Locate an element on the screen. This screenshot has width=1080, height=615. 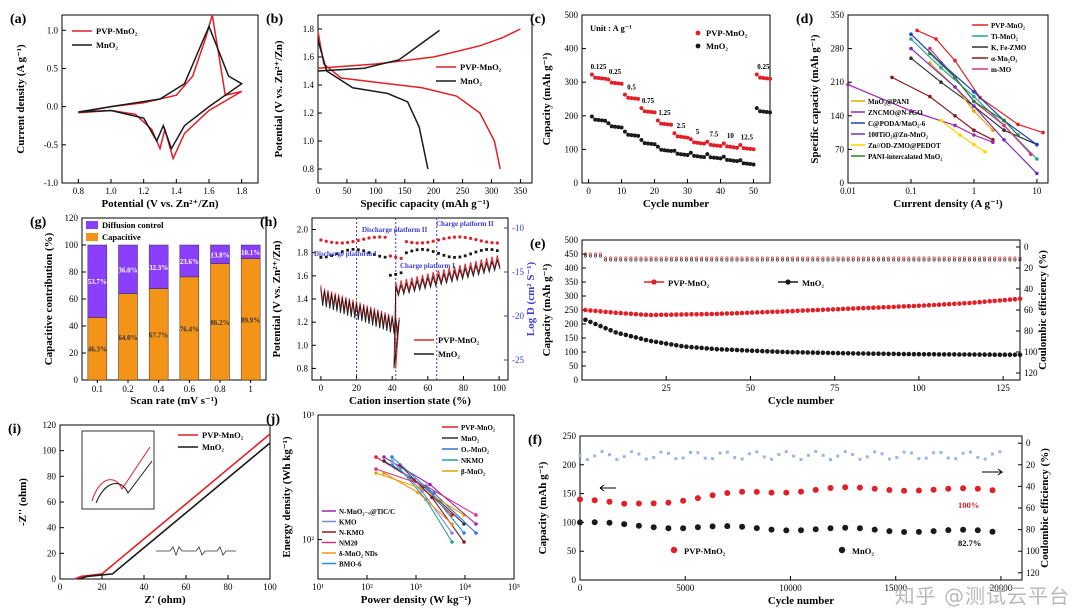
bar-value-label: 46.3% is located at coordinates (97, 350).